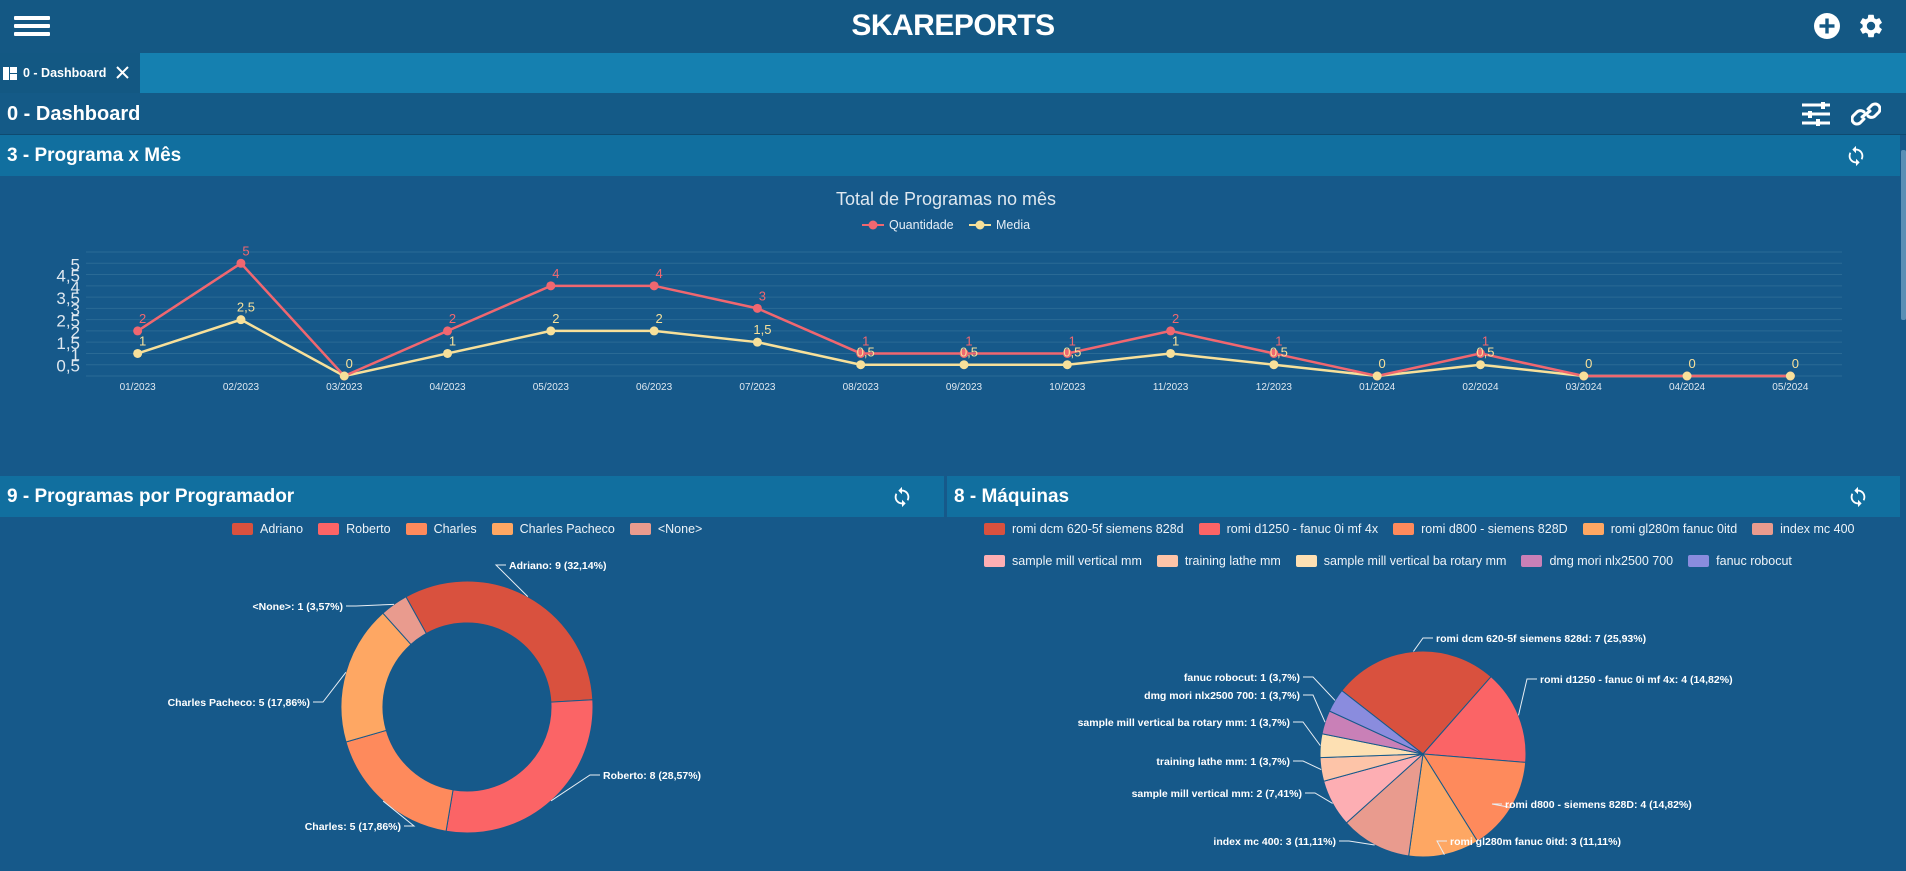 The height and width of the screenshot is (871, 1906). Describe the element at coordinates (1817, 529) in the screenshot. I see `legend-label: index mc 400` at that location.